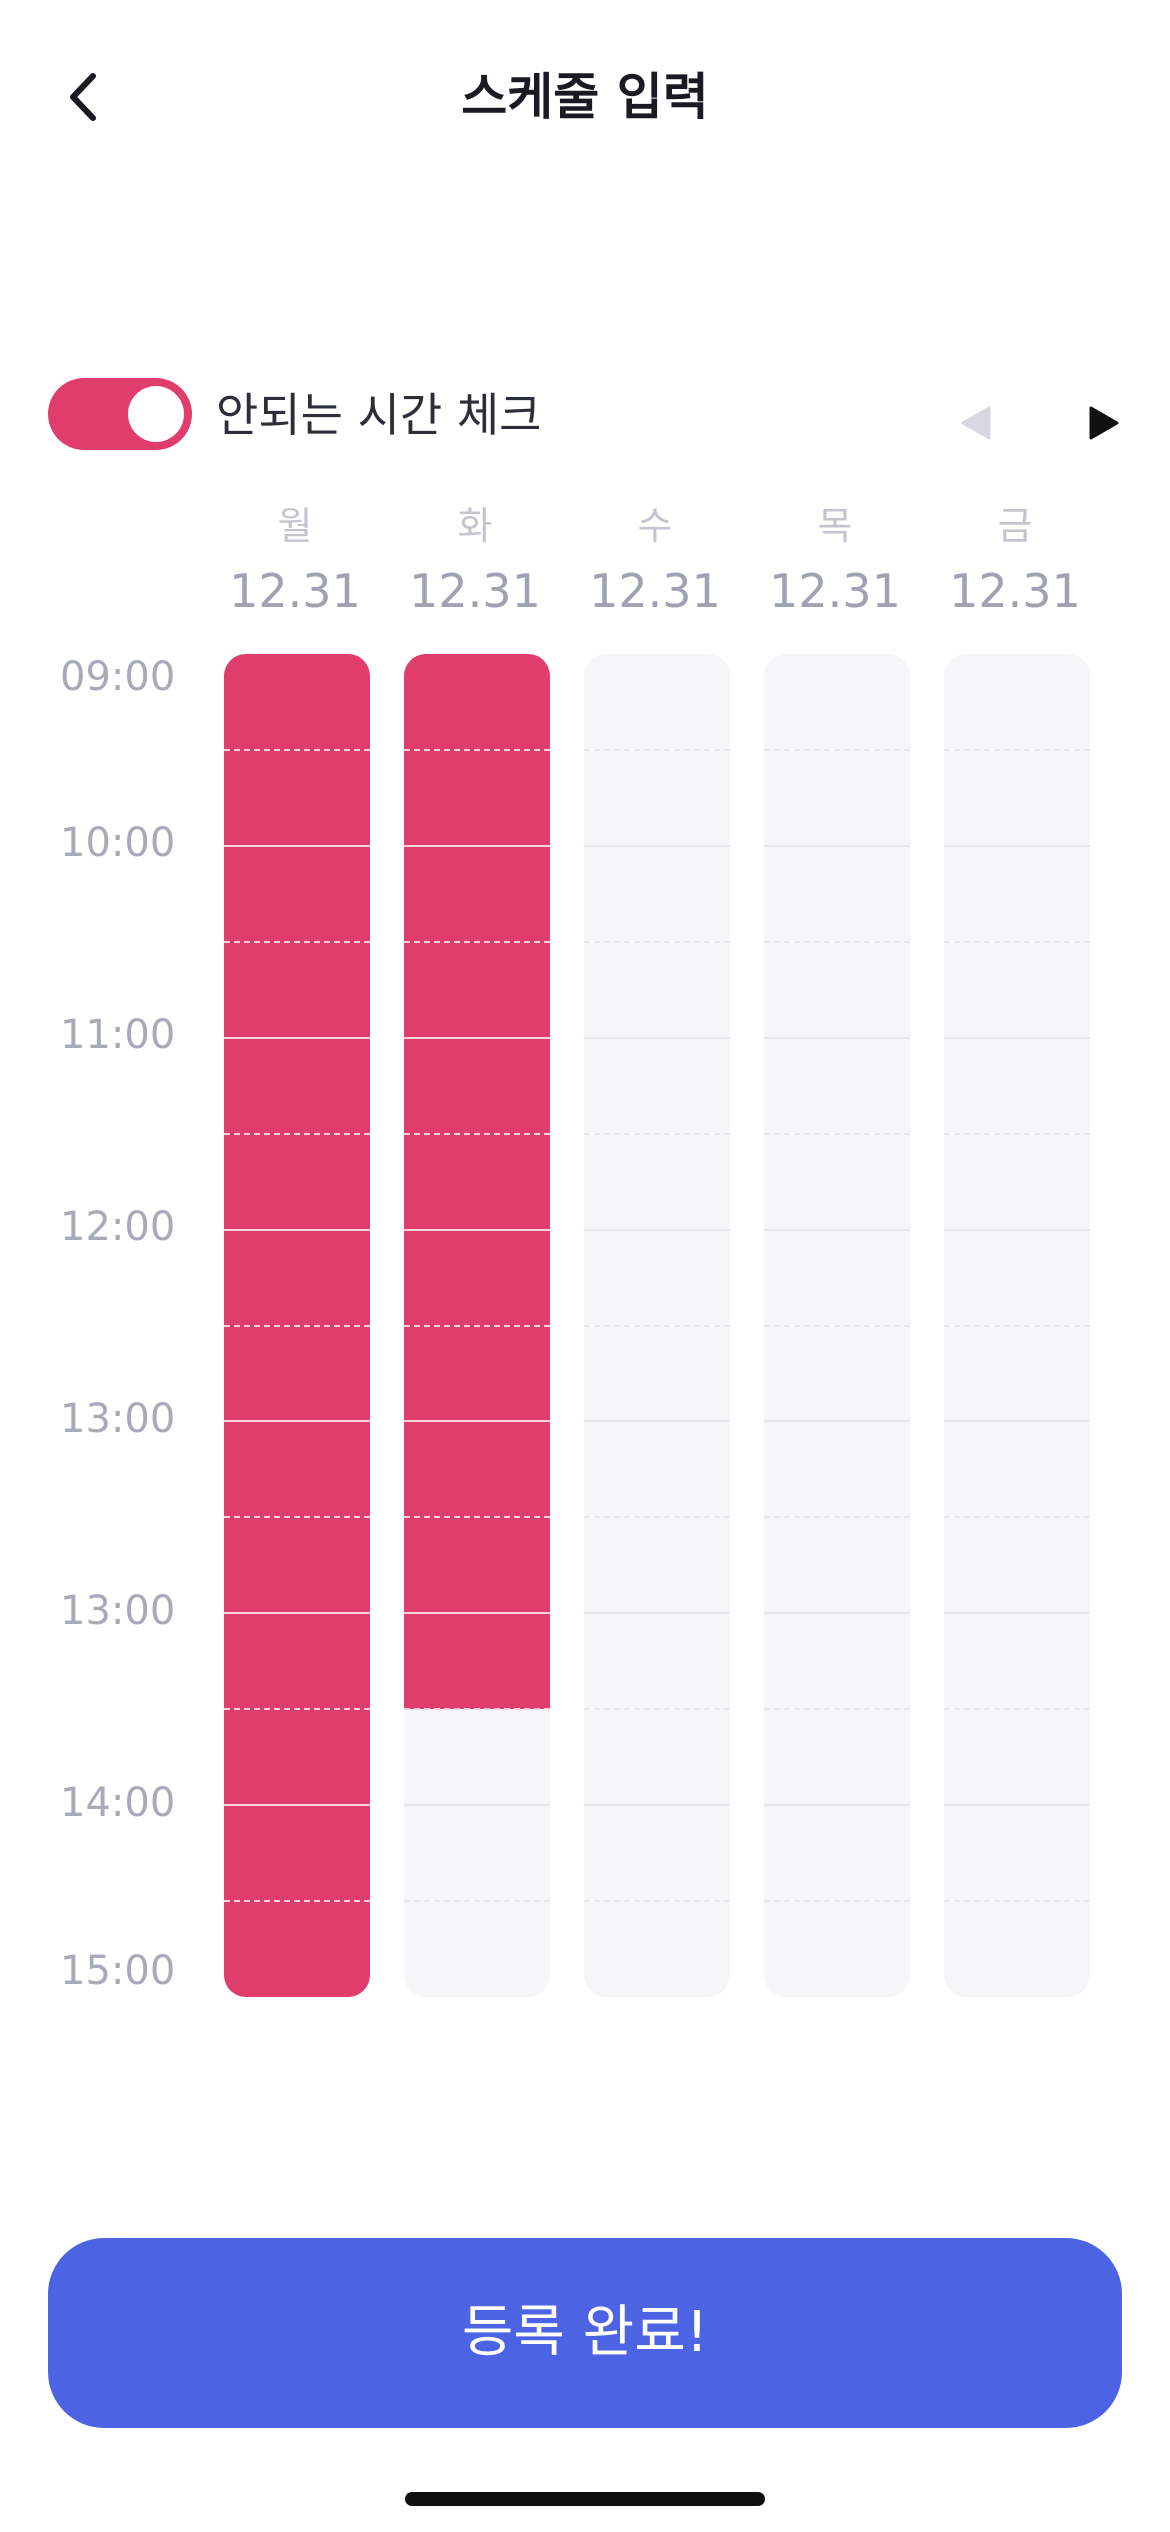 The image size is (1170, 2532). What do you see at coordinates (1015, 561) in the screenshot?
I see `day-header-fri: 금 12.31` at bounding box center [1015, 561].